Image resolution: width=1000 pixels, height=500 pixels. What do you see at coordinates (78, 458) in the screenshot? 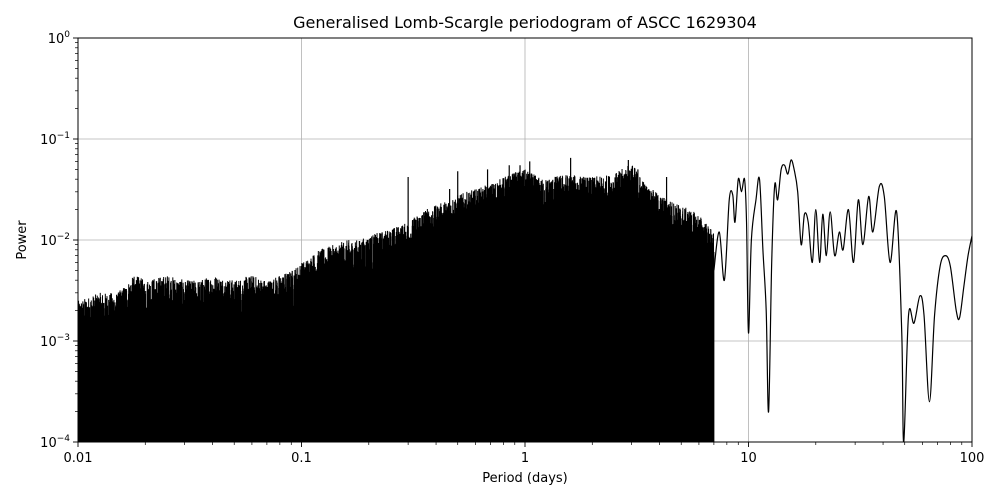
I see `x-tick-label: 0.01` at bounding box center [78, 458].